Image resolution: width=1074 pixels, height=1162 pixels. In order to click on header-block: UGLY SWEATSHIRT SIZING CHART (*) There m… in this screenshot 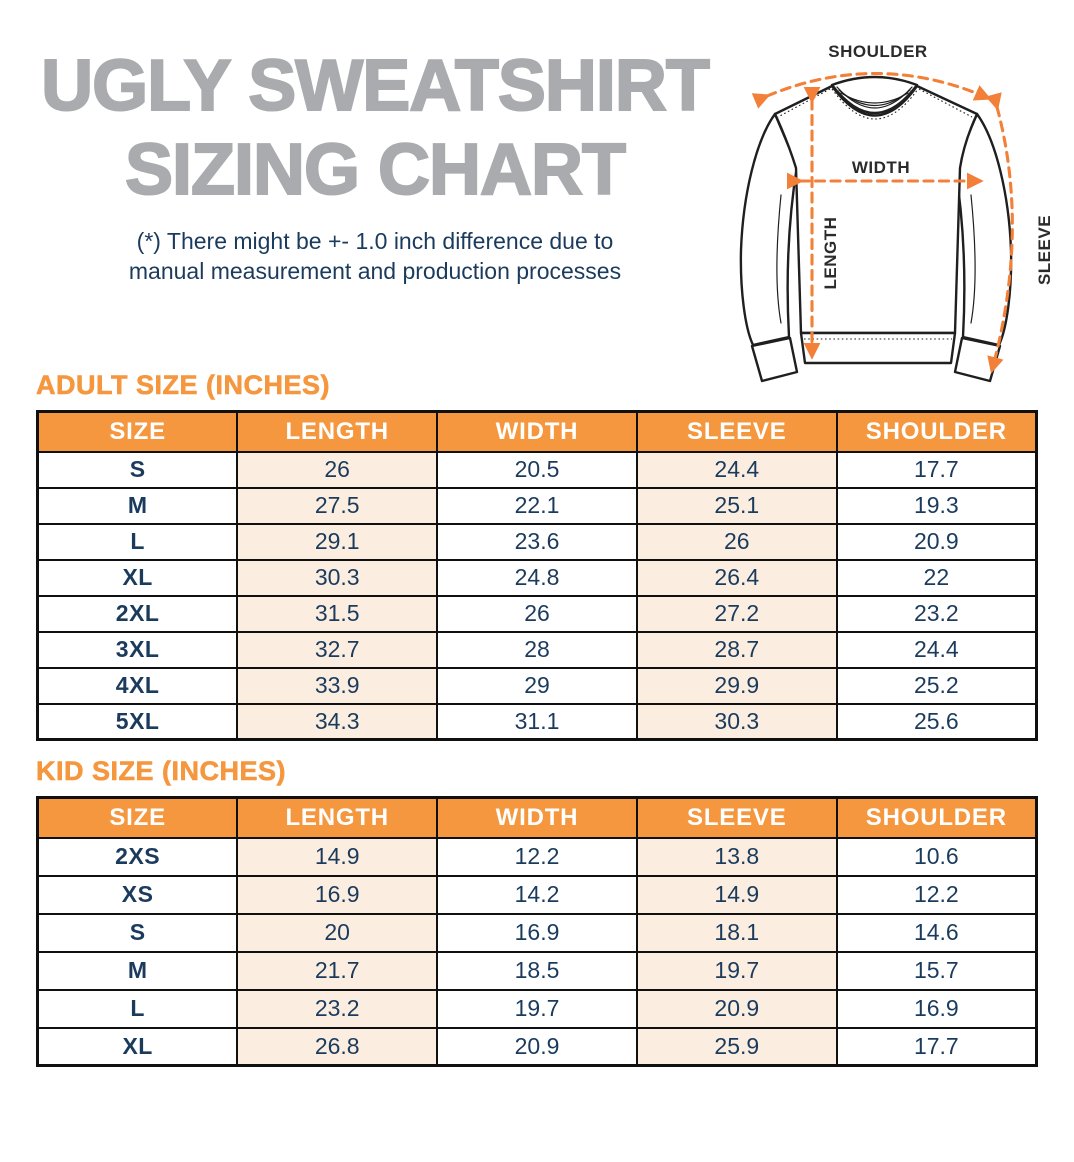, I will do `click(375, 165)`.